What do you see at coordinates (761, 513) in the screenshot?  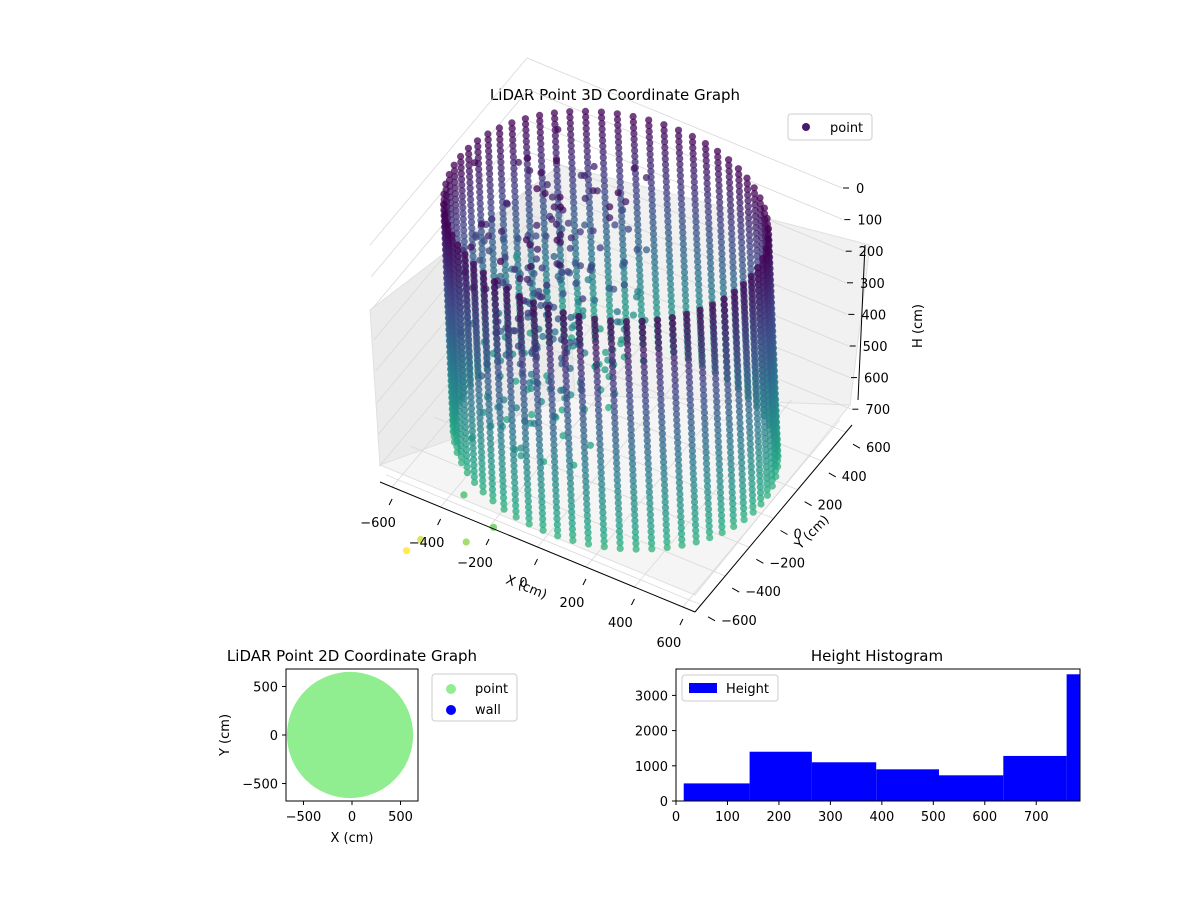 I see `grid-line` at bounding box center [761, 513].